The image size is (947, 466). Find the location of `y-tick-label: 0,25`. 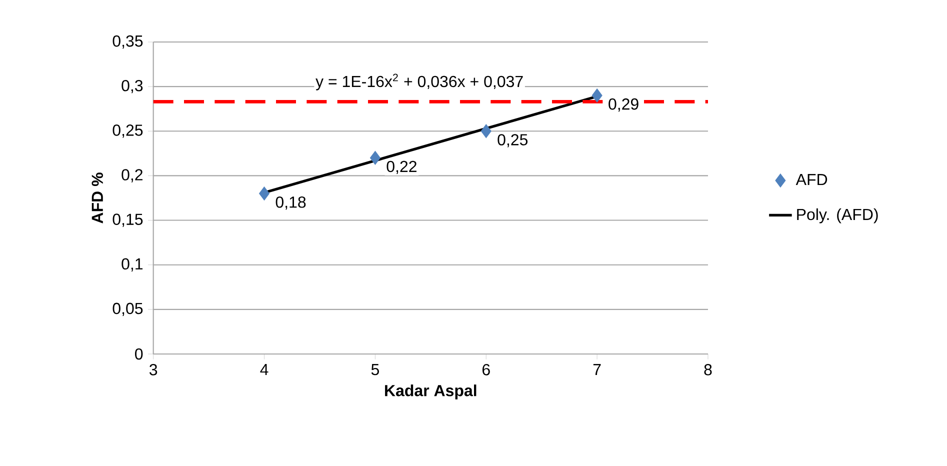

y-tick-label: 0,25 is located at coordinates (127, 131).